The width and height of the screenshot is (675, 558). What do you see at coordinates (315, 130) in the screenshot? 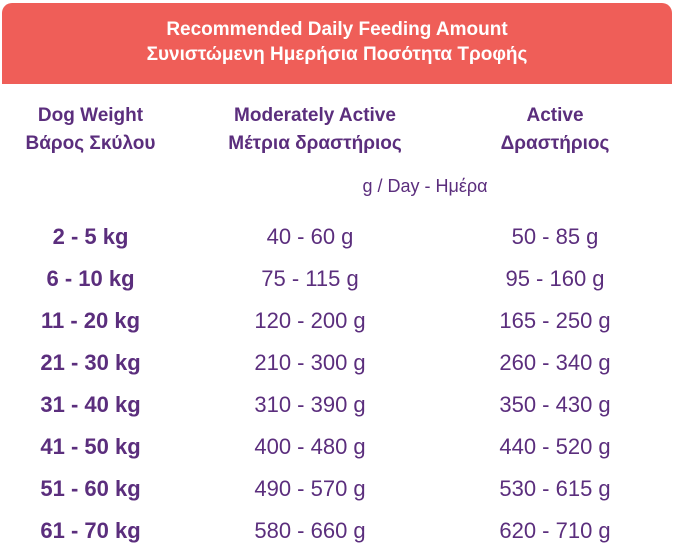
I see `column-header-moderately-active: Moderately Active Μέτρια δραστήριος` at bounding box center [315, 130].